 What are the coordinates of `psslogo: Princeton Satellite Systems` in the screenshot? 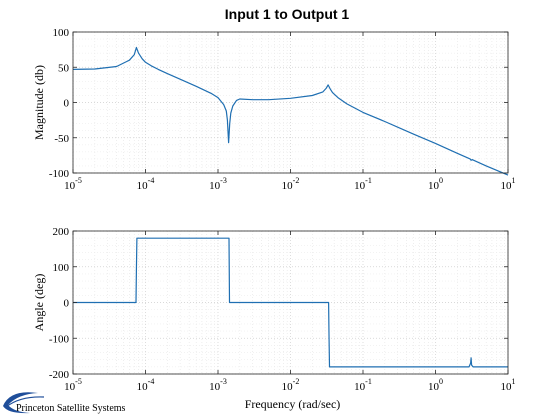 It's located at (64, 403).